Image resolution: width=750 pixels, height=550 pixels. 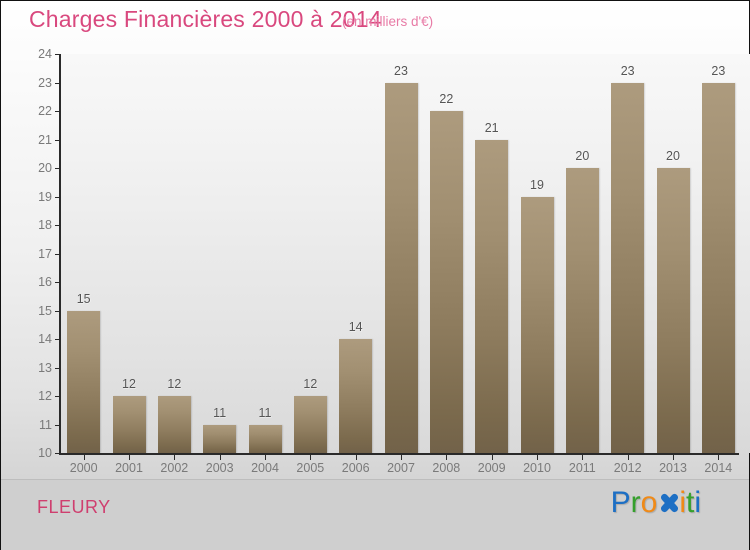 What do you see at coordinates (45, 453) in the screenshot?
I see `y-axis-tick-label: 10` at bounding box center [45, 453].